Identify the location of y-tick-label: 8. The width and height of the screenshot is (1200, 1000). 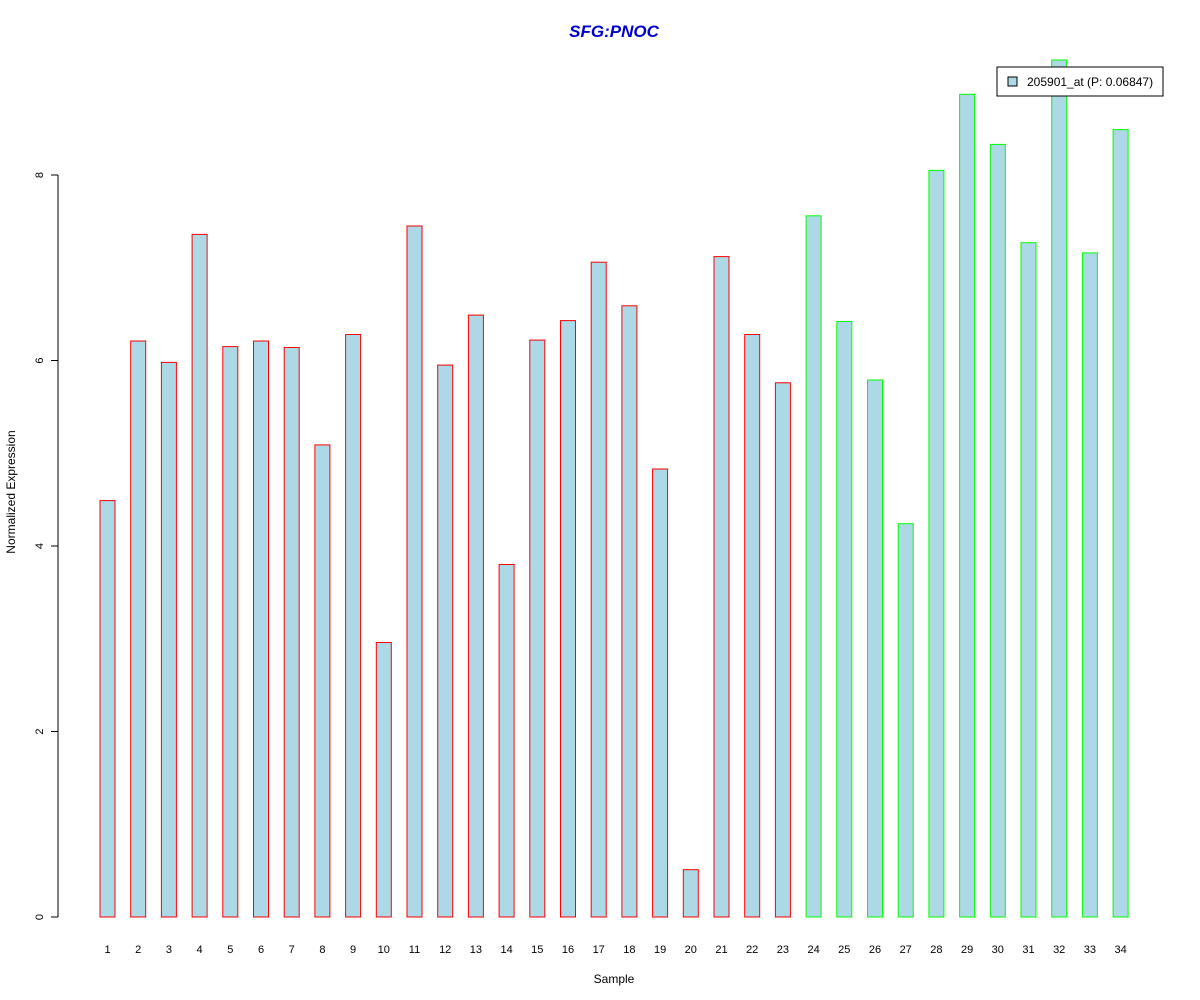
(40, 175).